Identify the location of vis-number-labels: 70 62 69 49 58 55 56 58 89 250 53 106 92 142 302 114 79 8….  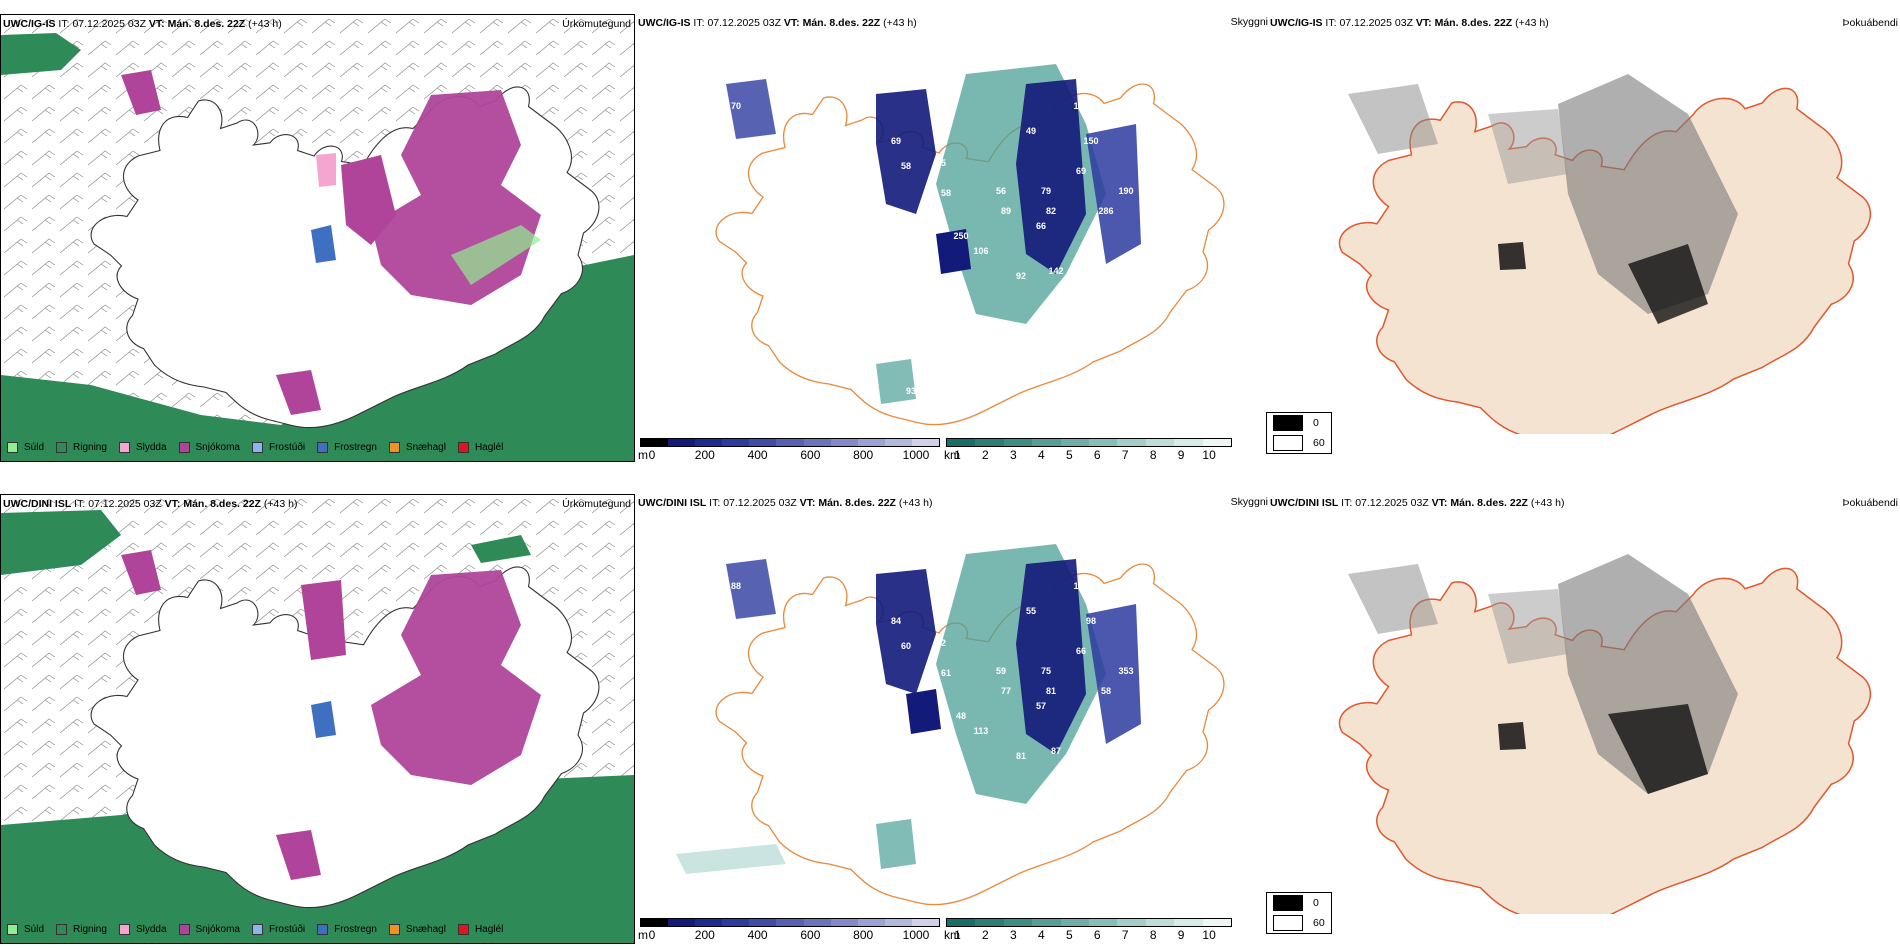
(966, 251).